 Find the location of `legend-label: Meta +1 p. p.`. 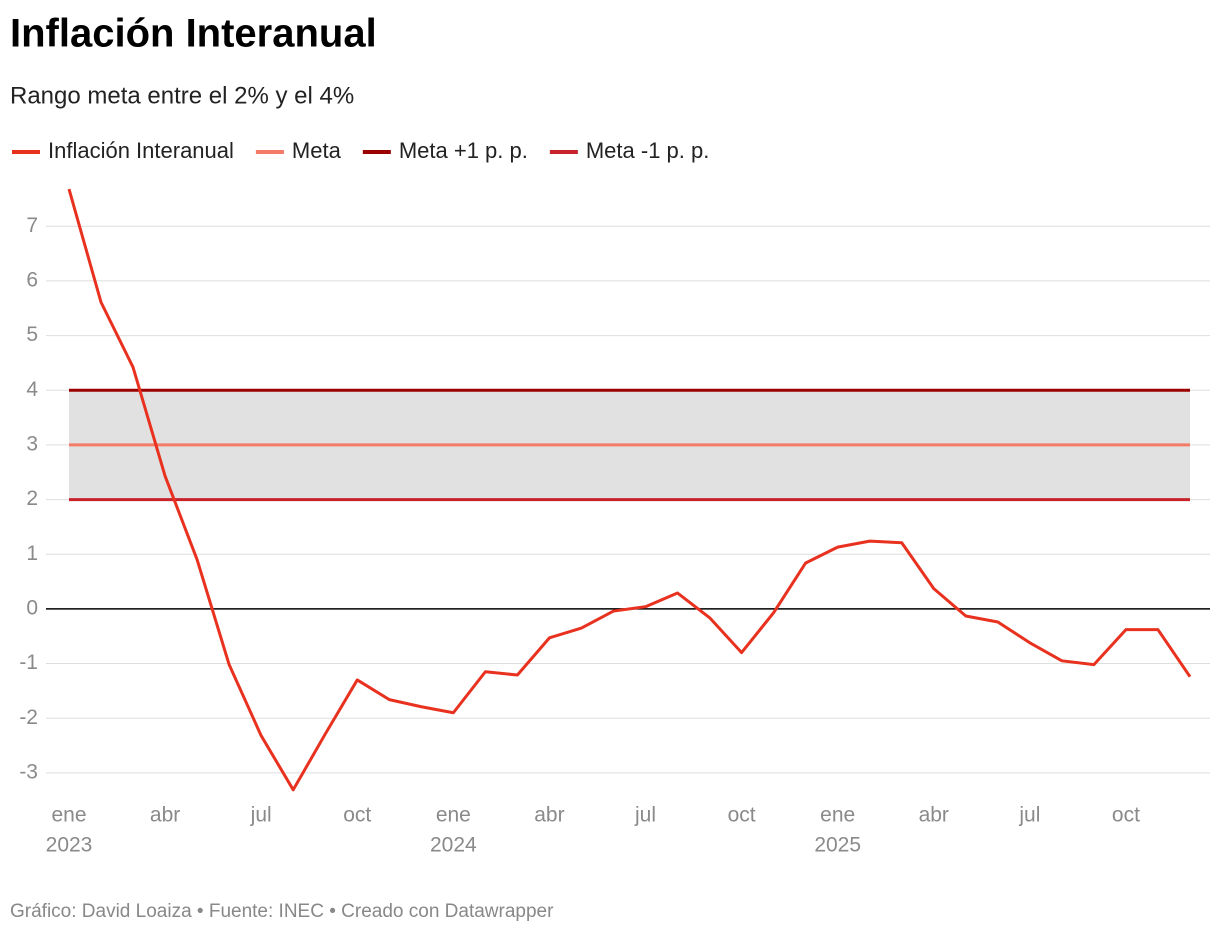

legend-label: Meta +1 p. p. is located at coordinates (463, 150).